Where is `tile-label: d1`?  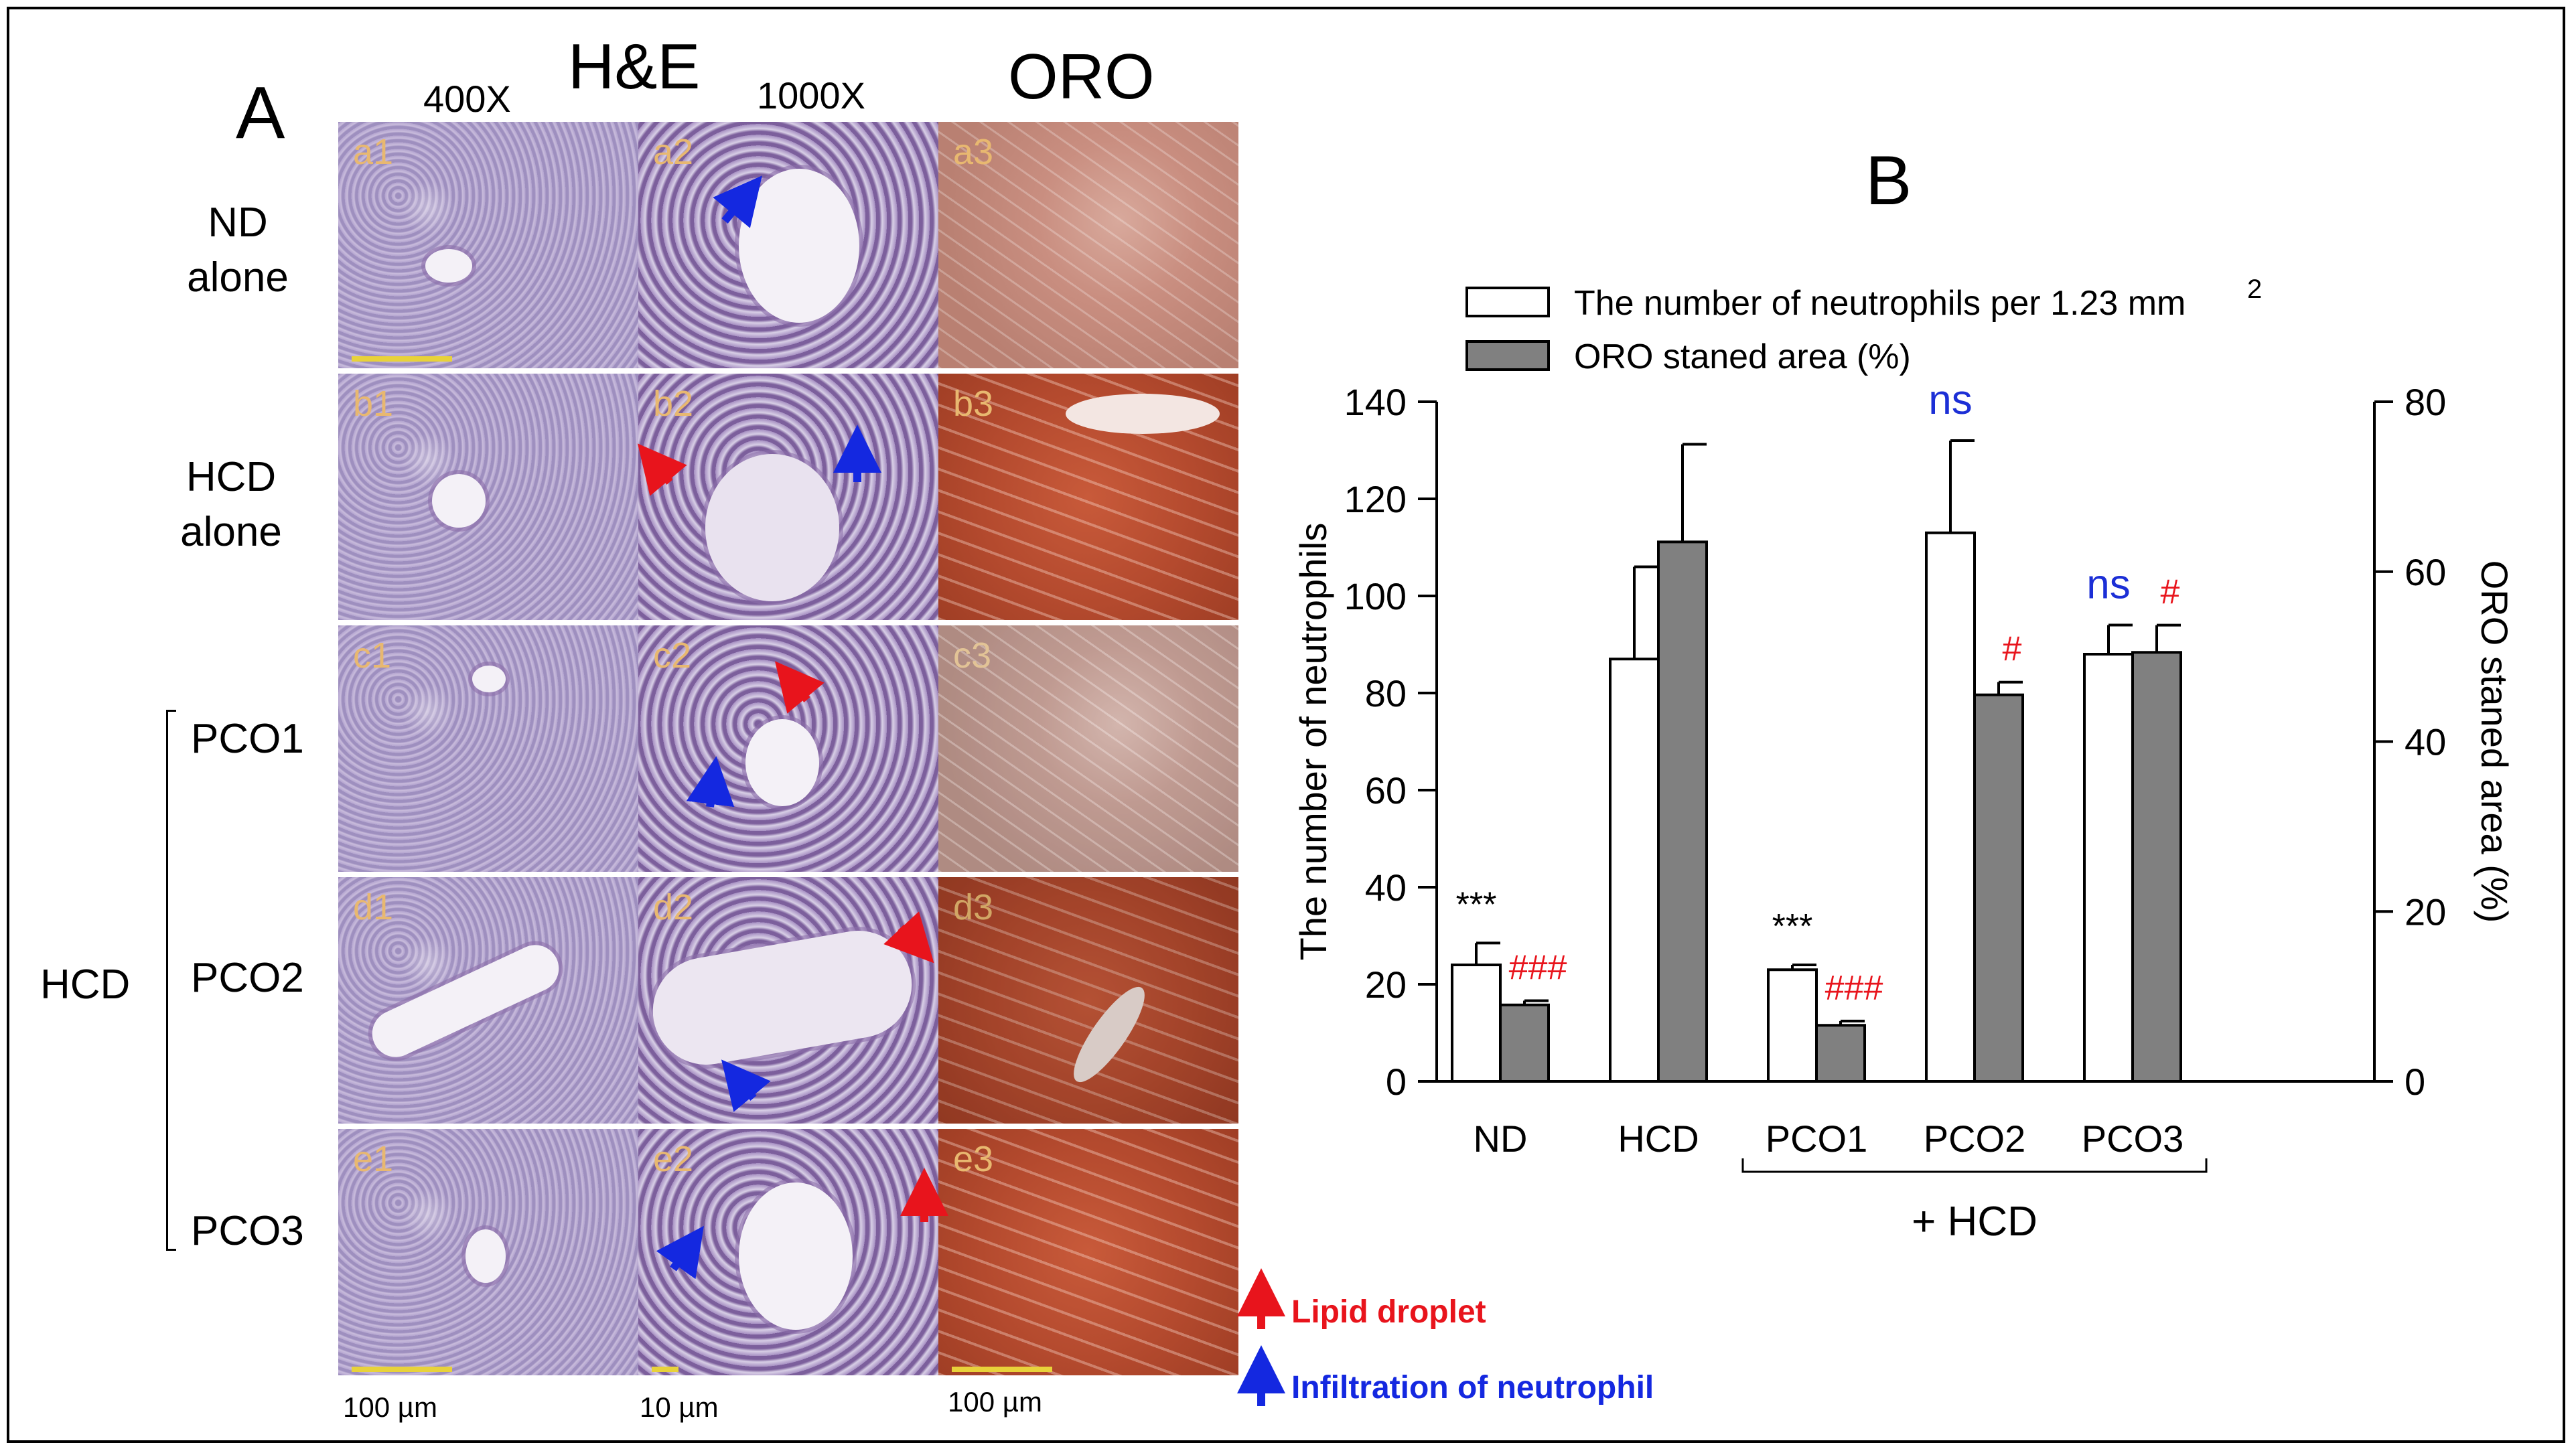 tile-label: d1 is located at coordinates (373, 907).